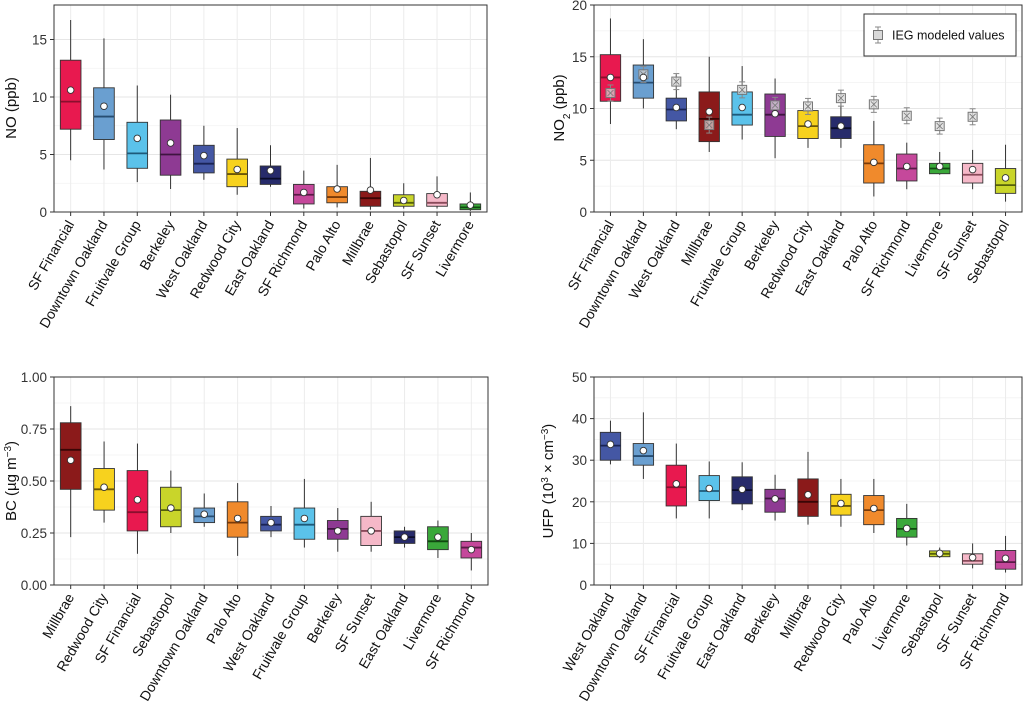 The width and height of the screenshot is (1024, 710). I want to click on legend-key-marker, so click(878, 35).